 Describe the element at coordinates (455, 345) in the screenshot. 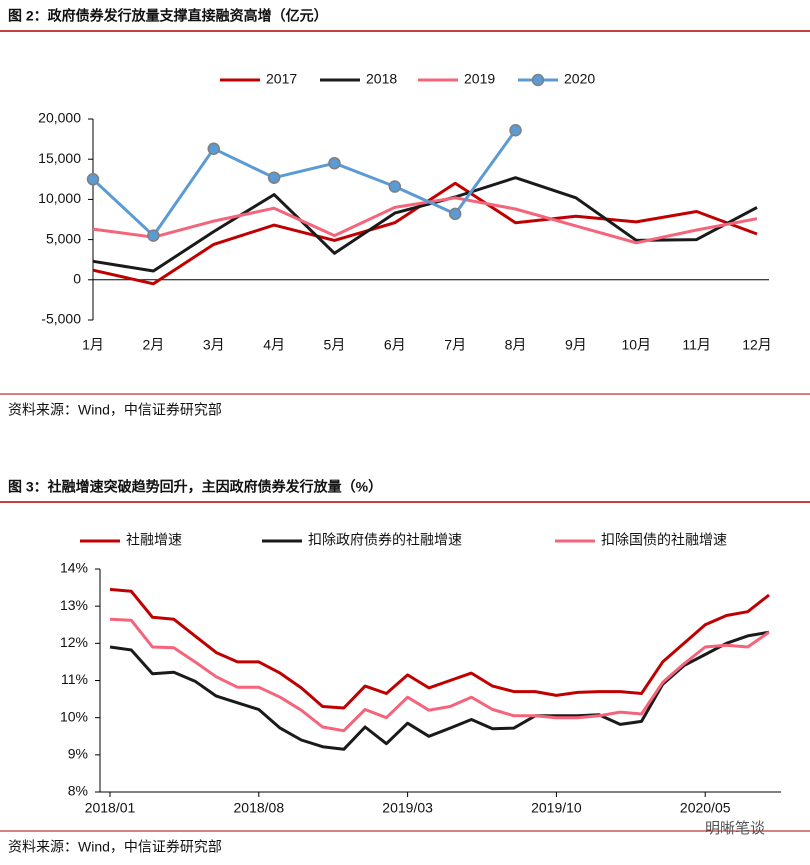

I see `x-tick-label: 7月` at that location.